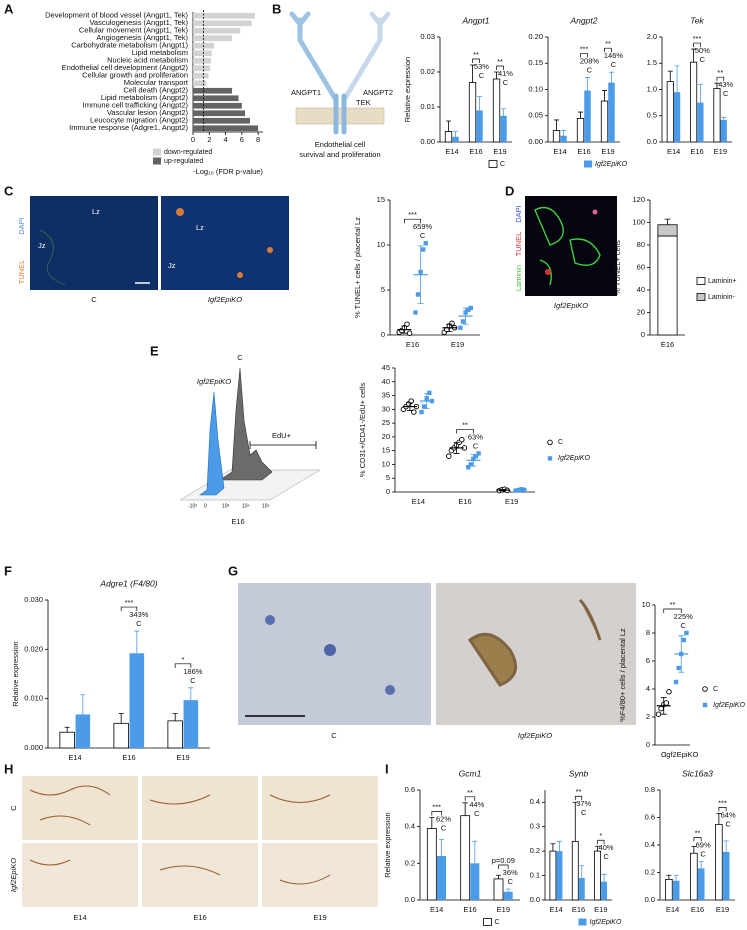  I want to click on axis-tick-label: 10⁴, so click(246, 506).